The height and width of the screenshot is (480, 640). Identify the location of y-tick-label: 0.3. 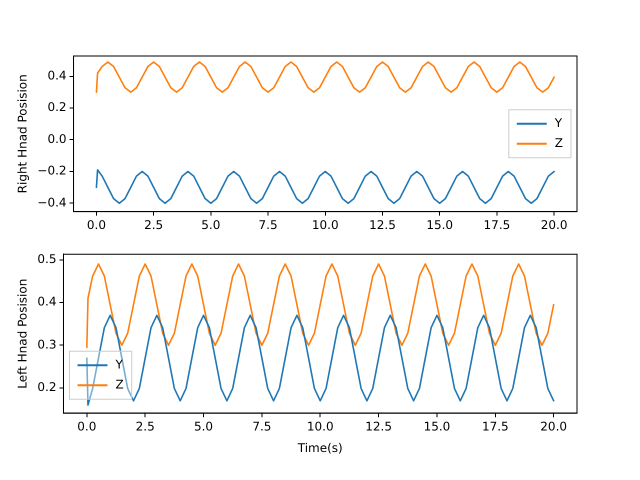
(46, 344).